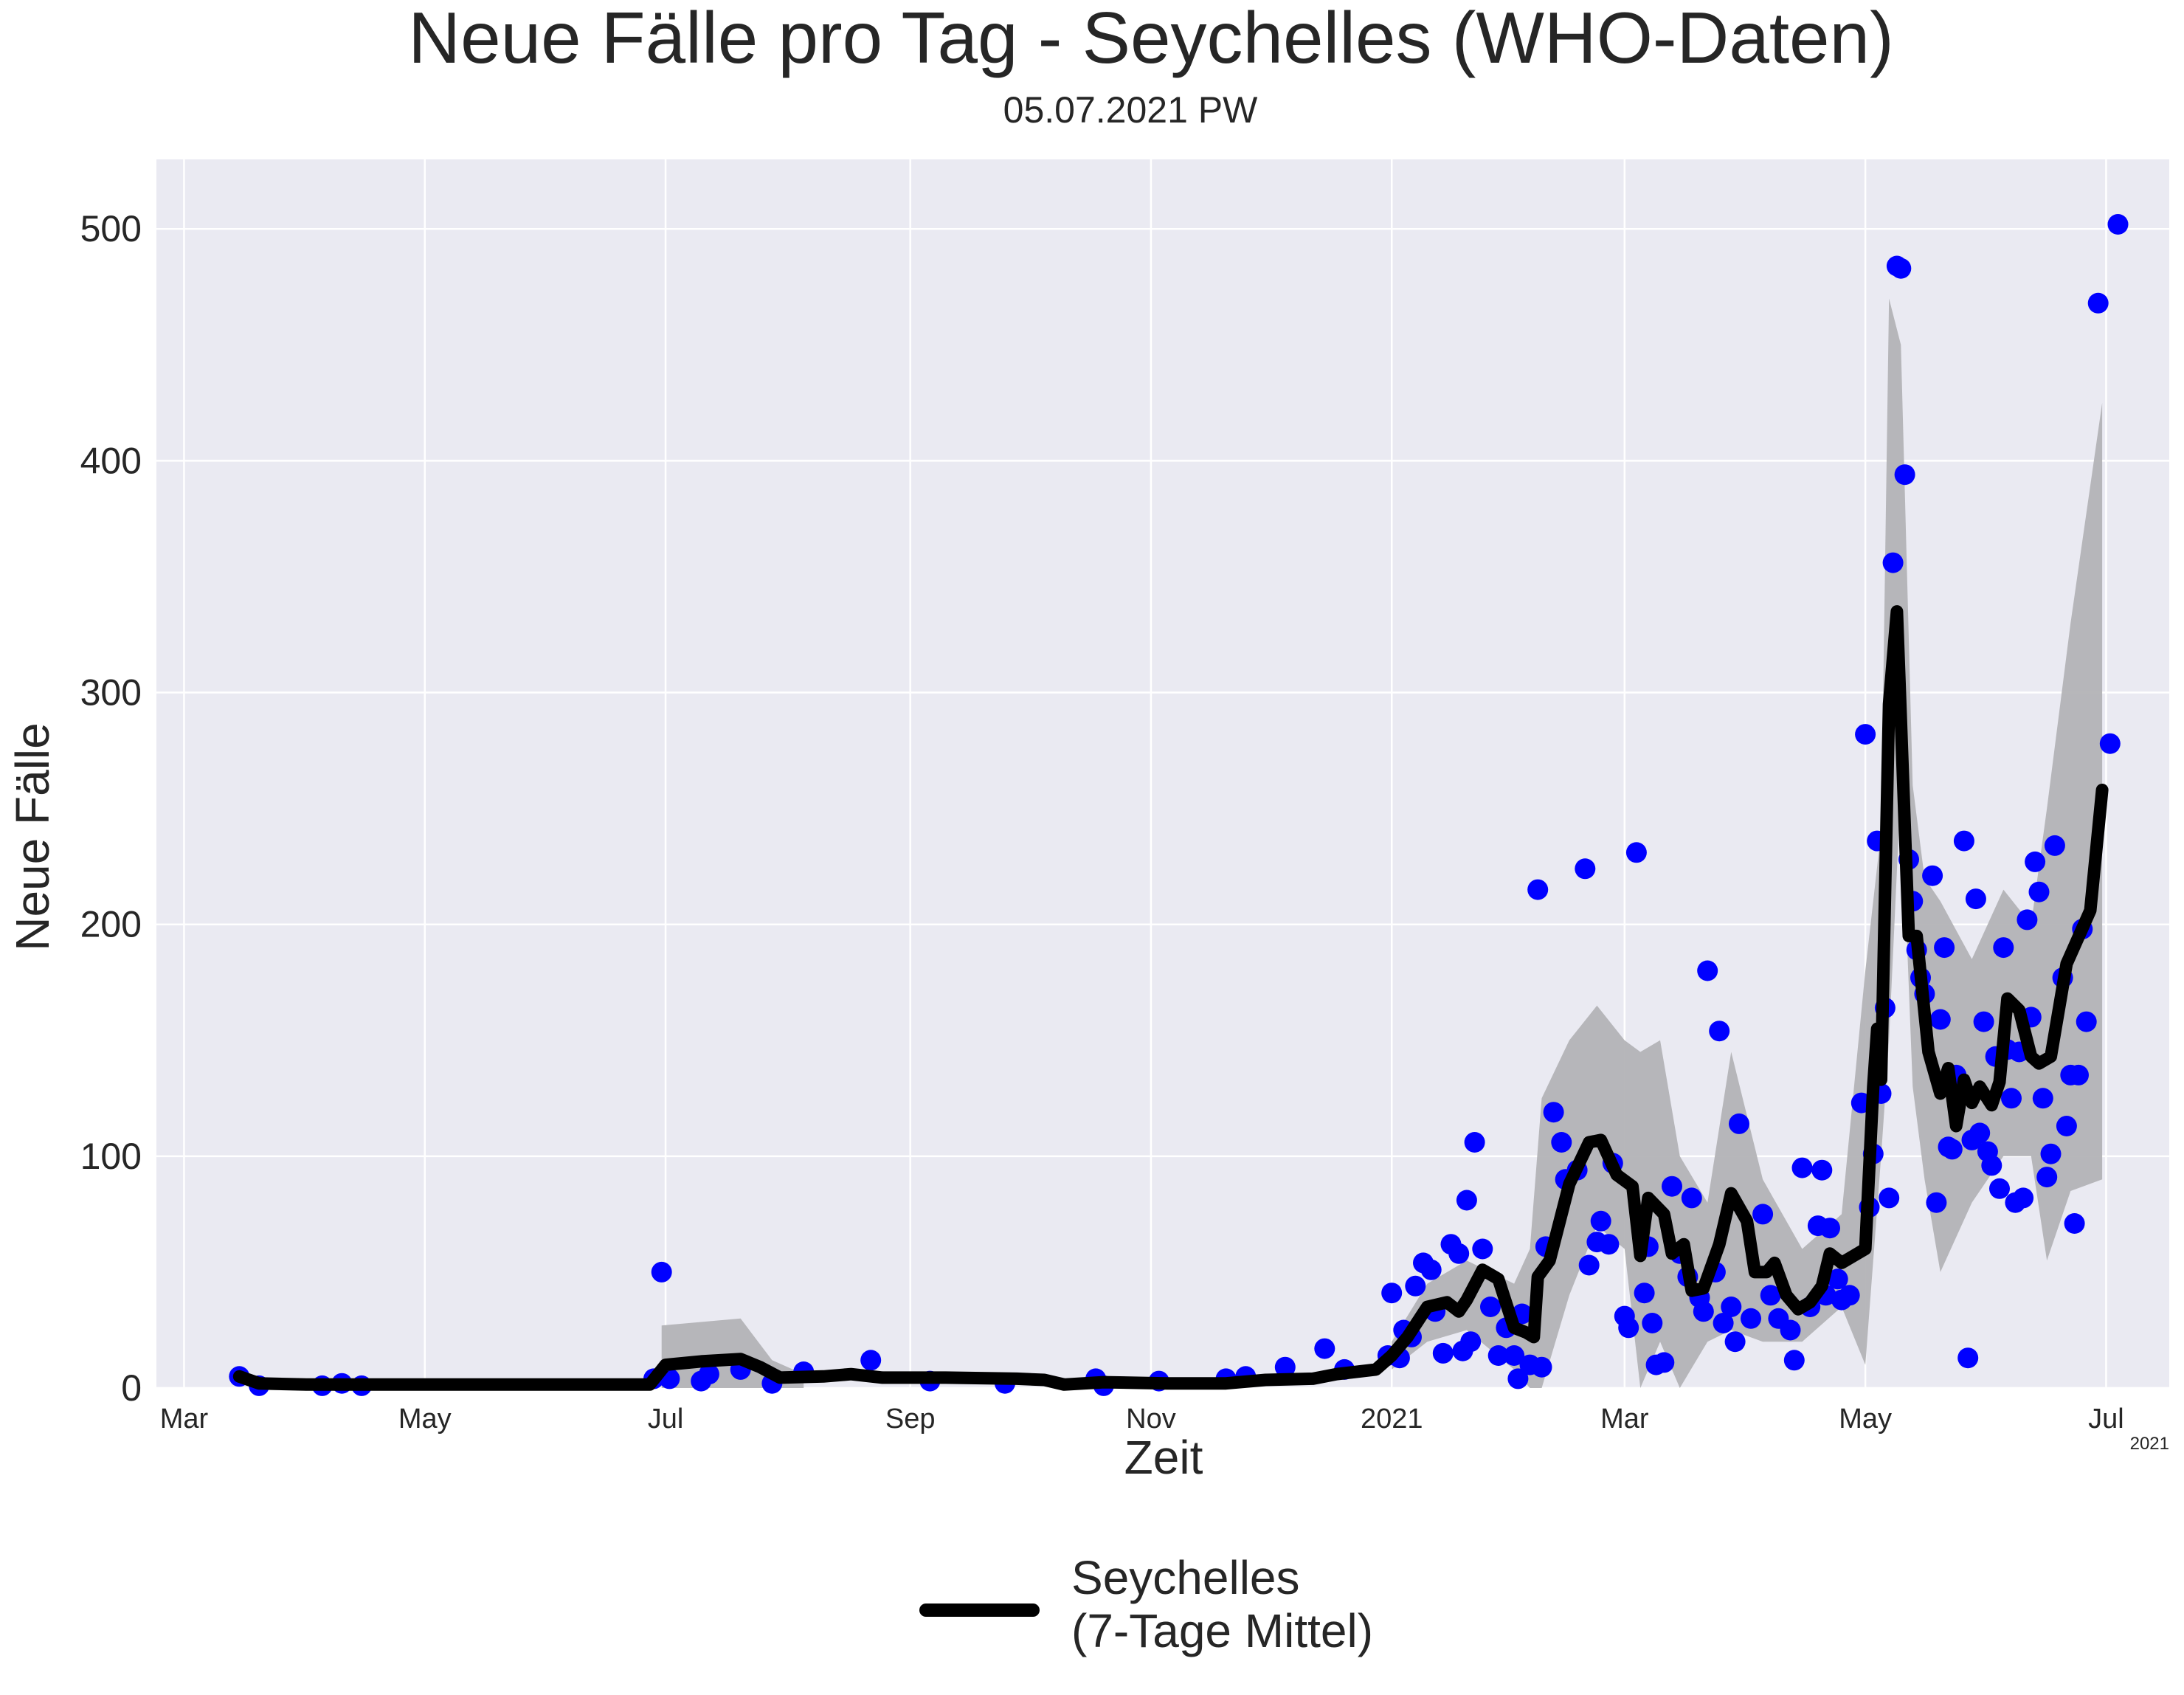 The image size is (2184, 1695). I want to click on y-axis-label: Neue Fälle, so click(32, 837).